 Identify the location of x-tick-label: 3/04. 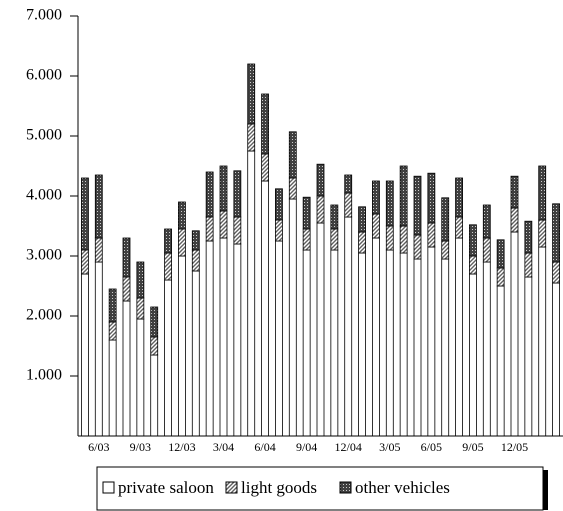
(223, 447).